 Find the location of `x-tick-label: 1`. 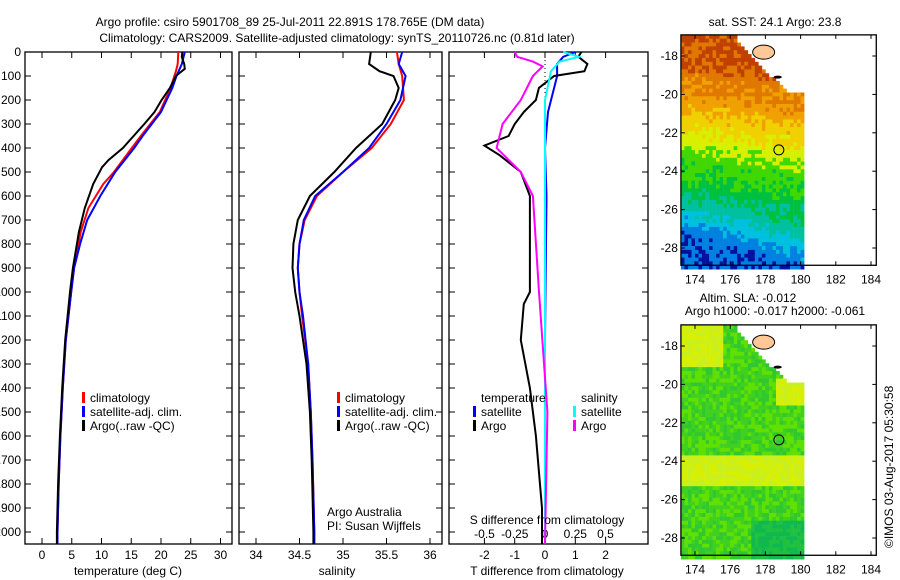

x-tick-label: 1 is located at coordinates (575, 555).